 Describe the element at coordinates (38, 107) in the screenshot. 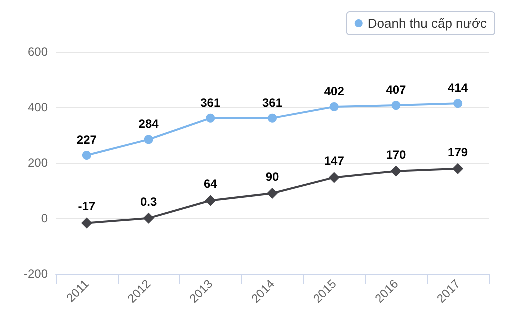

I see `y-tick-label: 400` at that location.